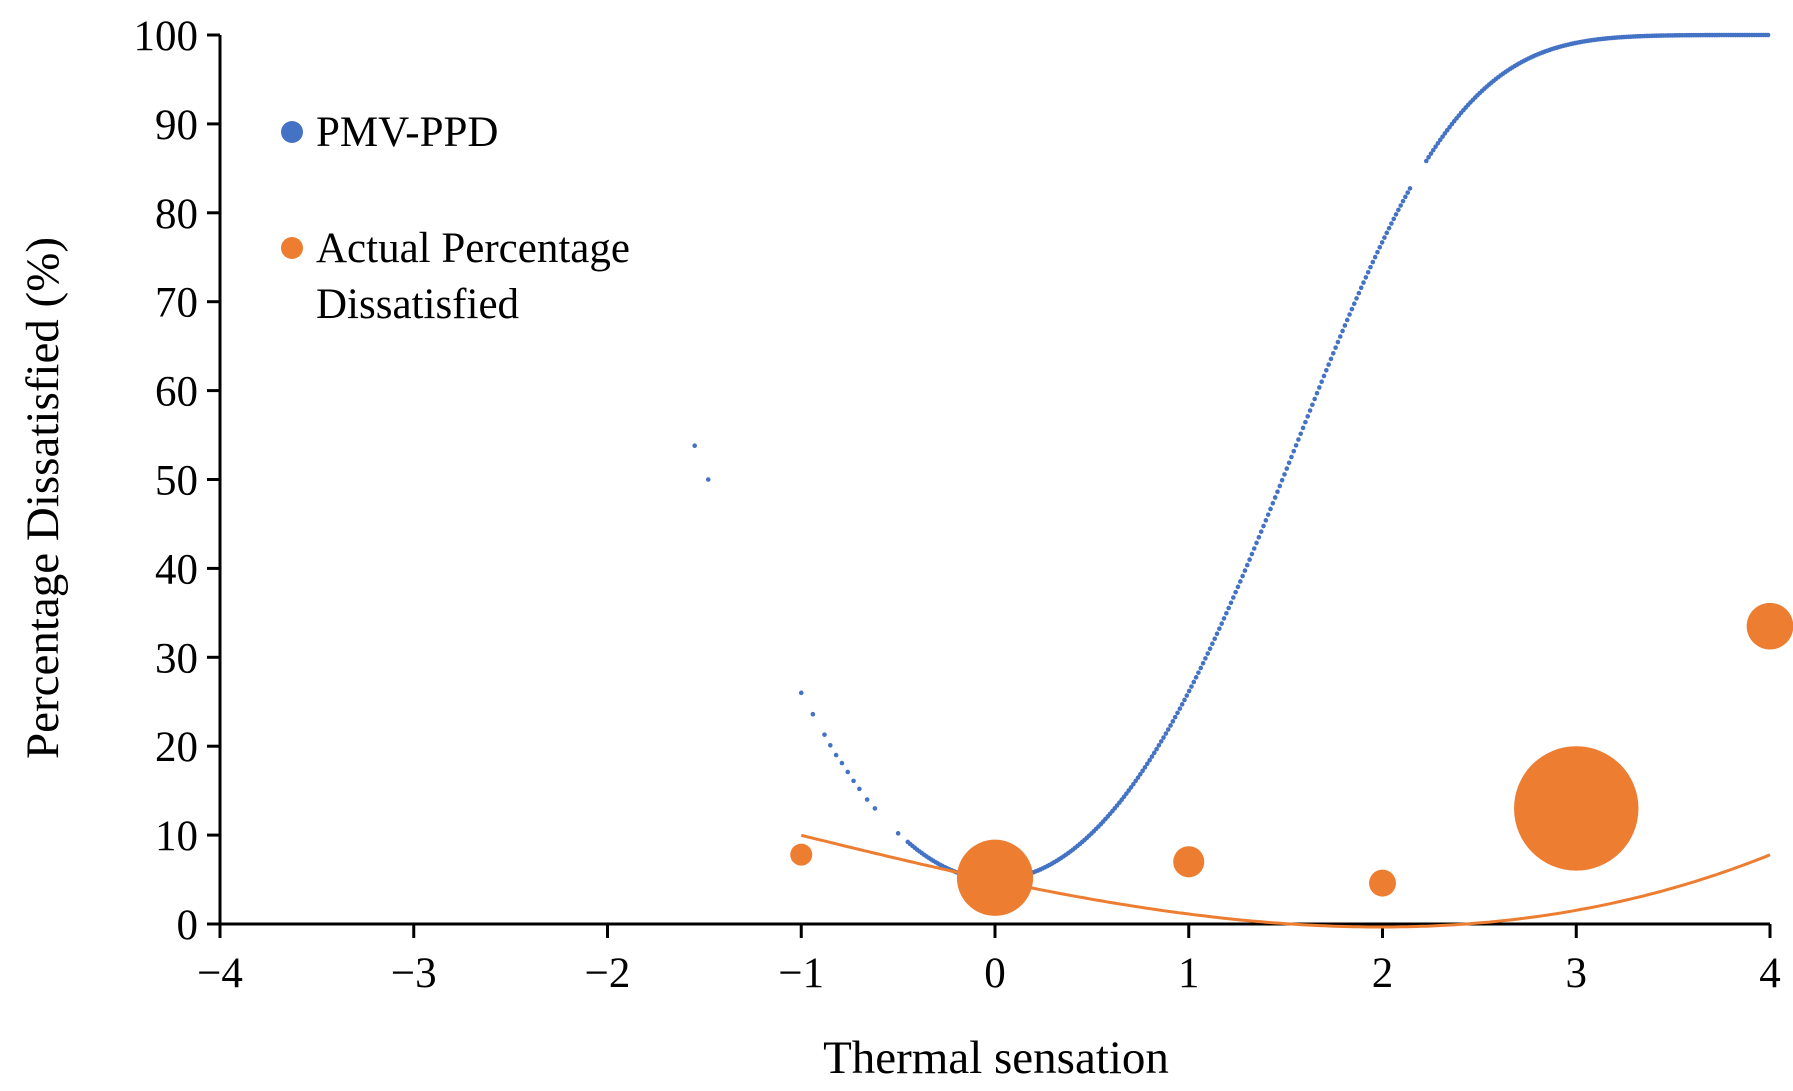  I want to click on legend-marker-pmv-ppd, so click(292, 132).